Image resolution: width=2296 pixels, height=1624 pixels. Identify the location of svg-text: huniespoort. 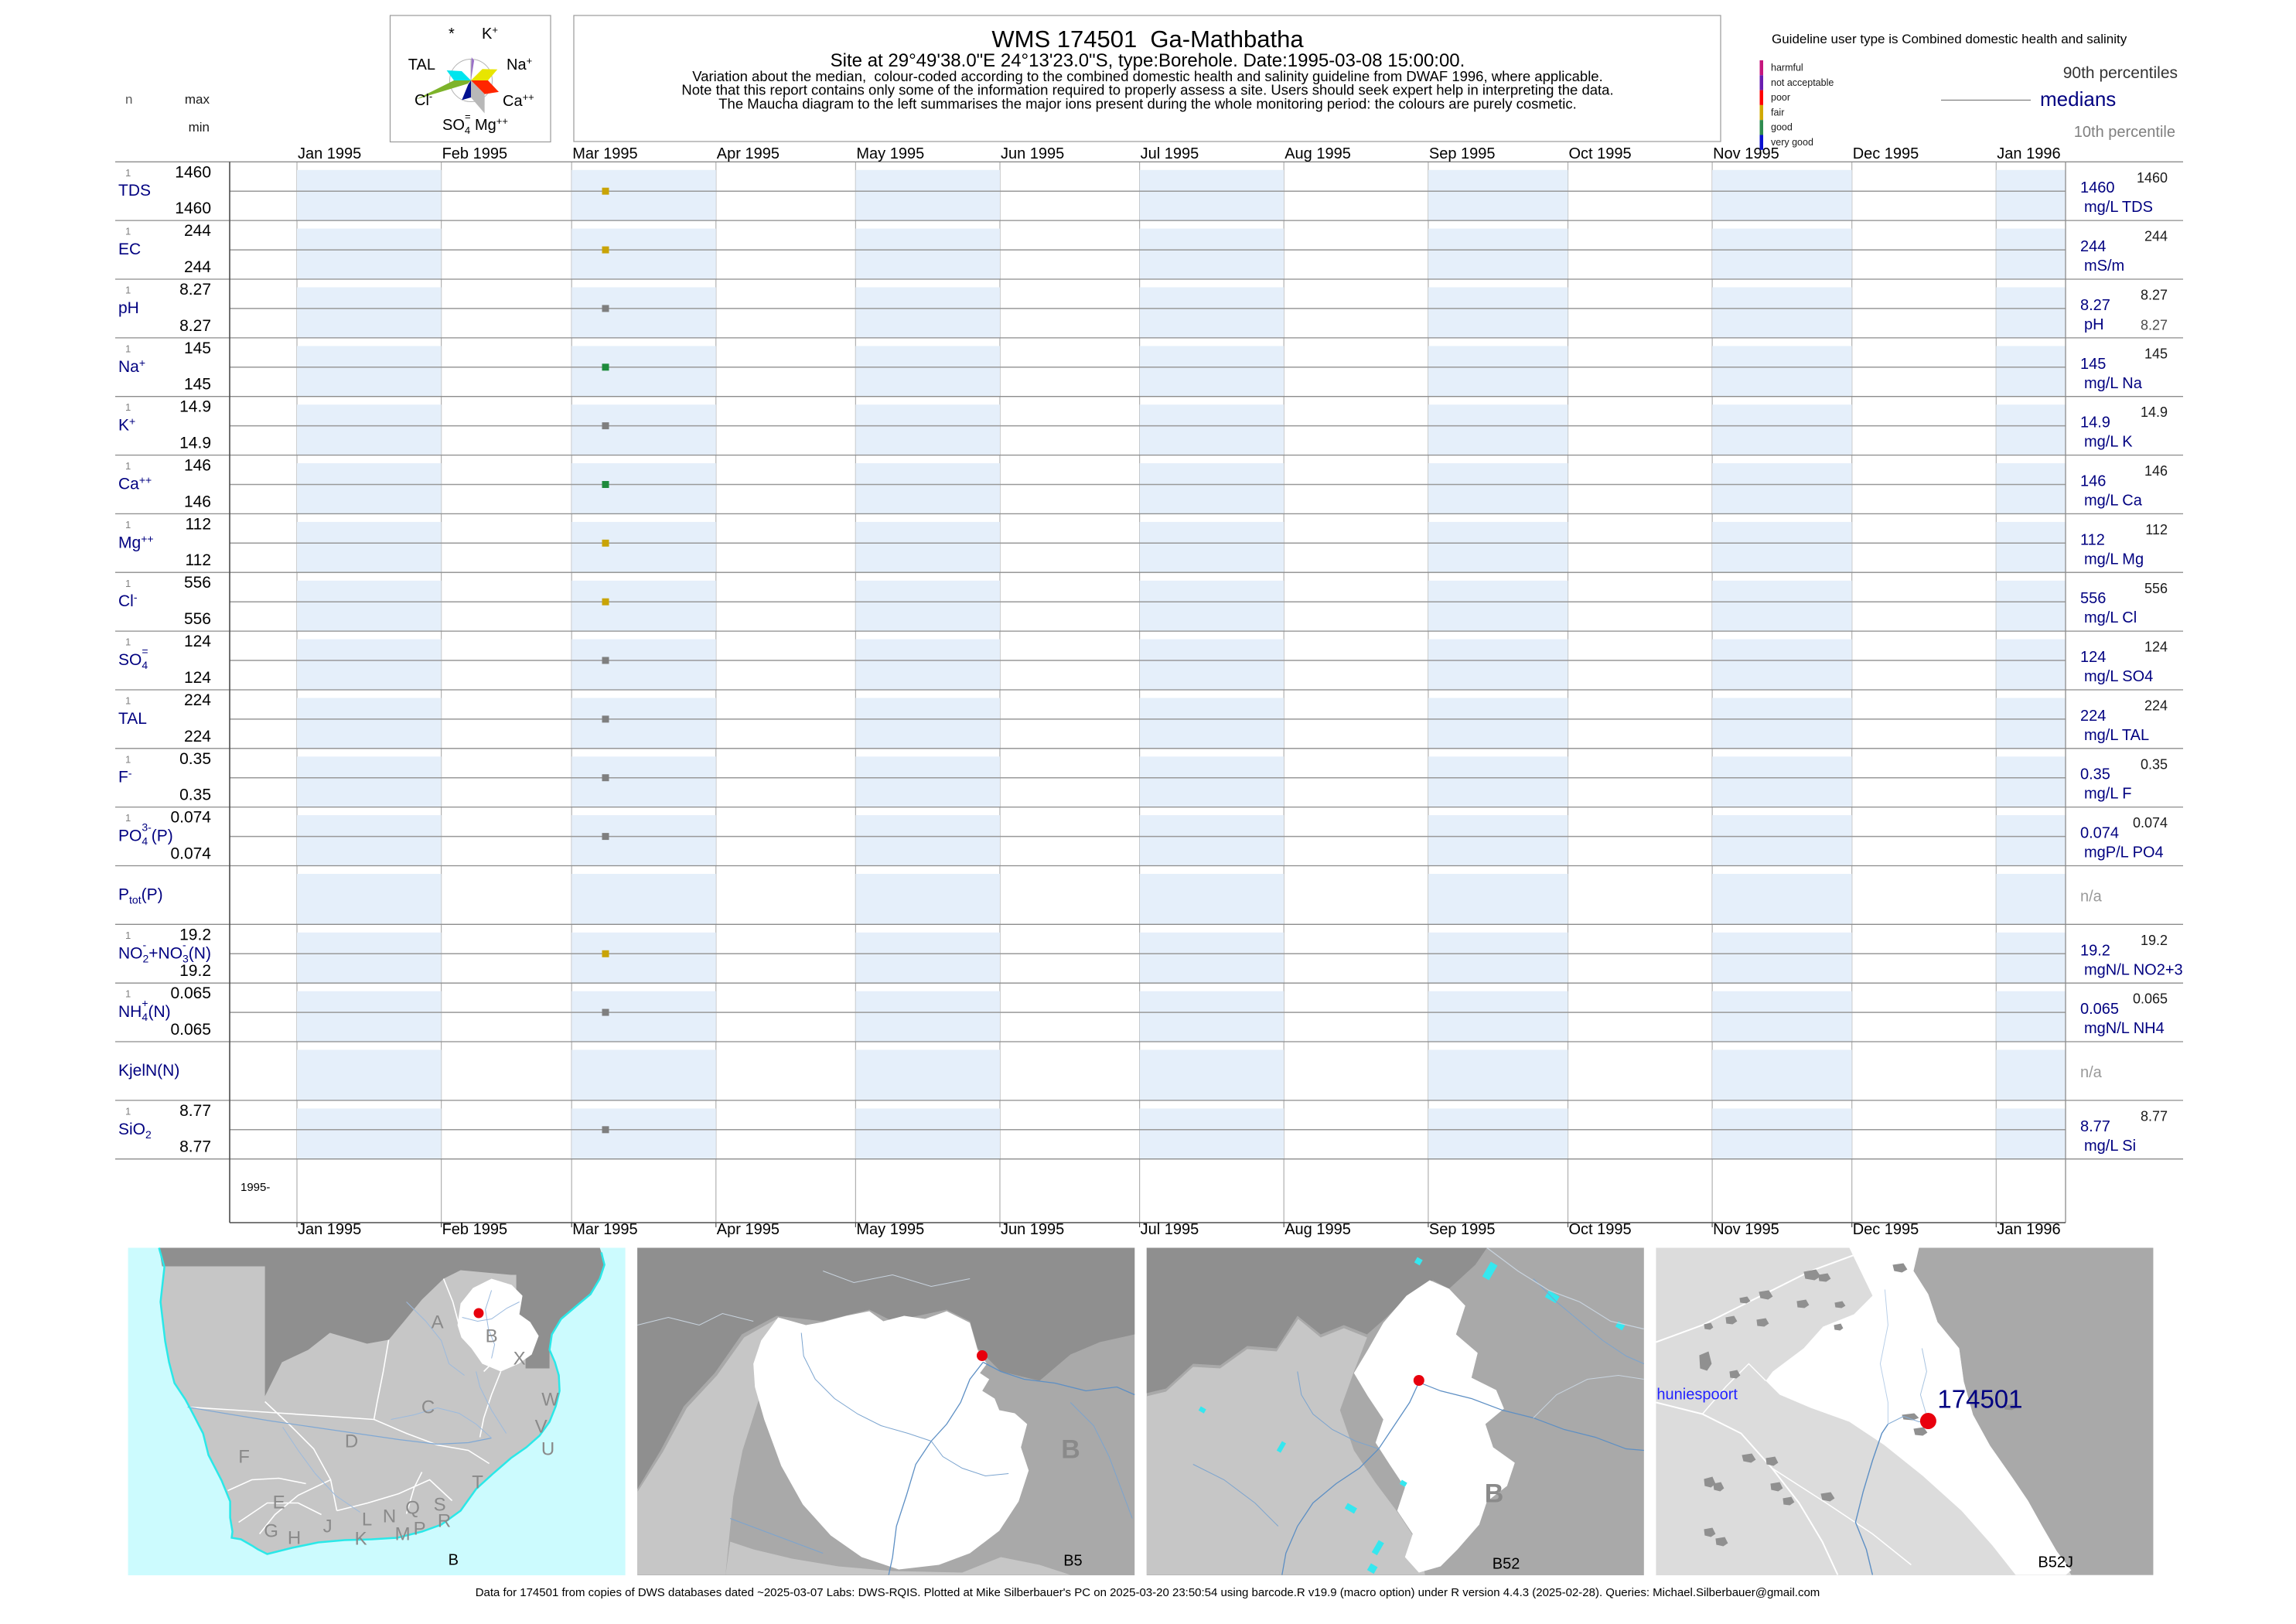
(1697, 1395).